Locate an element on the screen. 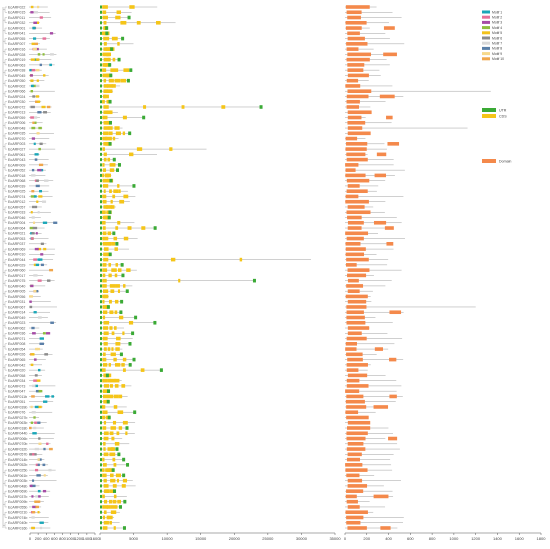 Image resolution: width=550 pixels, height=549 pixels. gene-tick-label: 0 is located at coordinates (100, 538).